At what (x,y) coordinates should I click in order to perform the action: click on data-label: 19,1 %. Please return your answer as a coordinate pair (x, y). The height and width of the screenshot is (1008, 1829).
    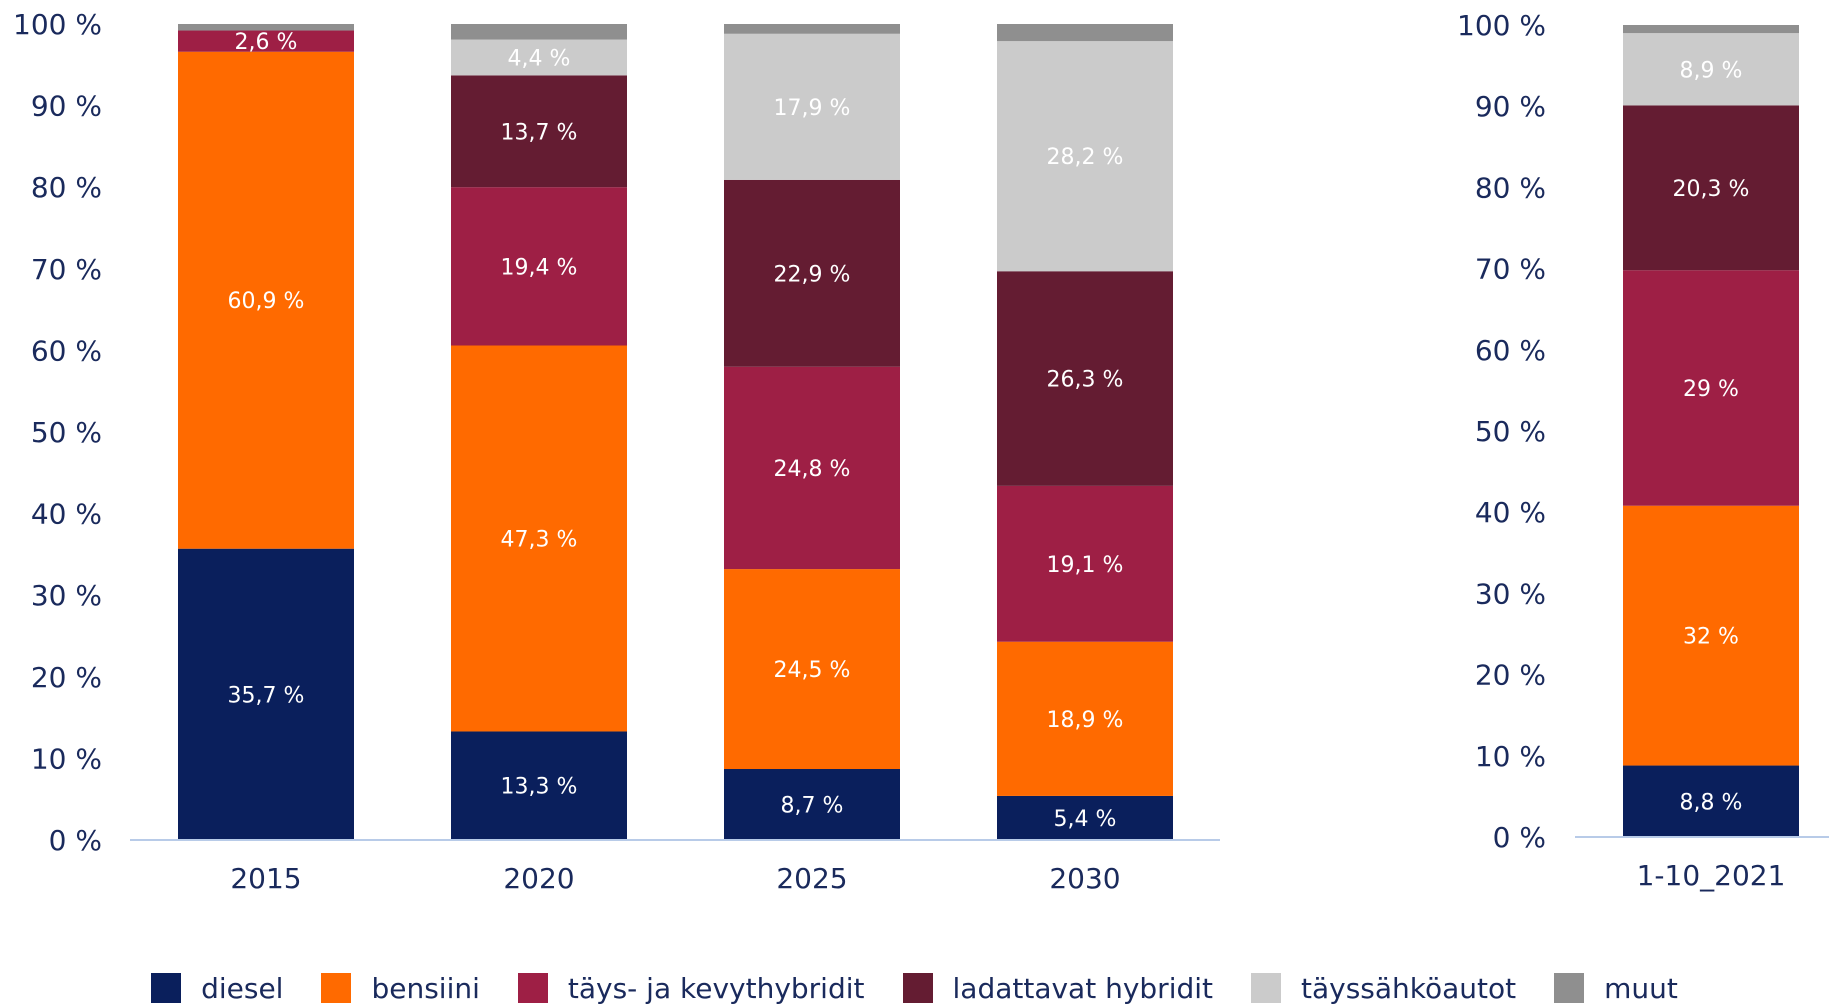
    Looking at the image, I should click on (1085, 565).